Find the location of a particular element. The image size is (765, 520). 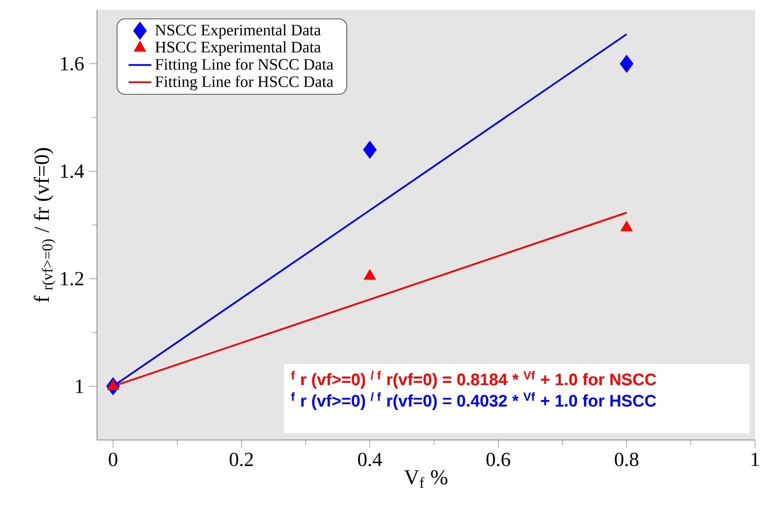

x-tick-label: 0.6 is located at coordinates (498, 459).